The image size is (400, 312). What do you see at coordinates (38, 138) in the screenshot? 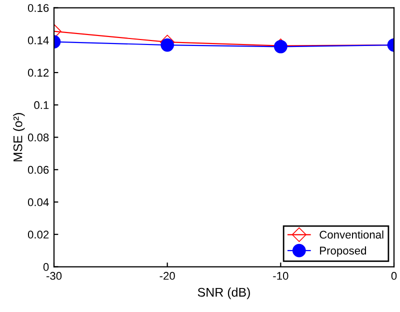
I see `y-tick-label: 0.08` at bounding box center [38, 138].